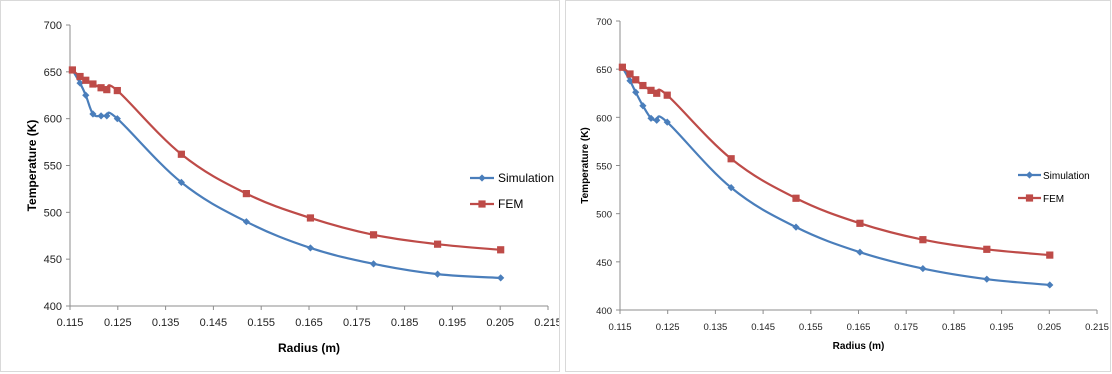 This screenshot has height=374, width=1112. Describe the element at coordinates (405, 323) in the screenshot. I see `x-tick-label: 0.185` at that location.